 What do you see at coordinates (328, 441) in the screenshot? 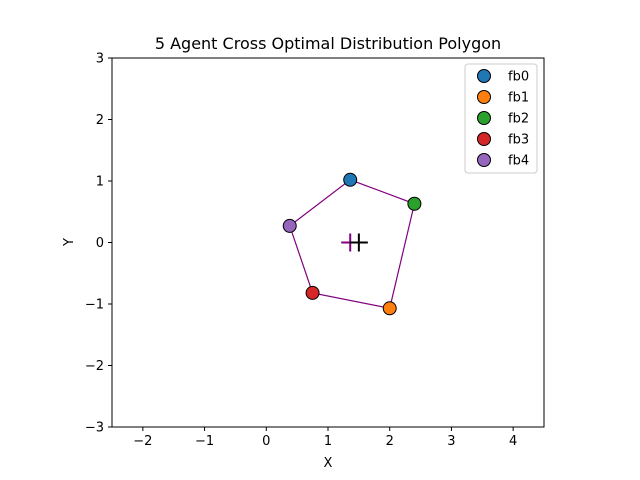
I see `x-tick-label: 1` at bounding box center [328, 441].